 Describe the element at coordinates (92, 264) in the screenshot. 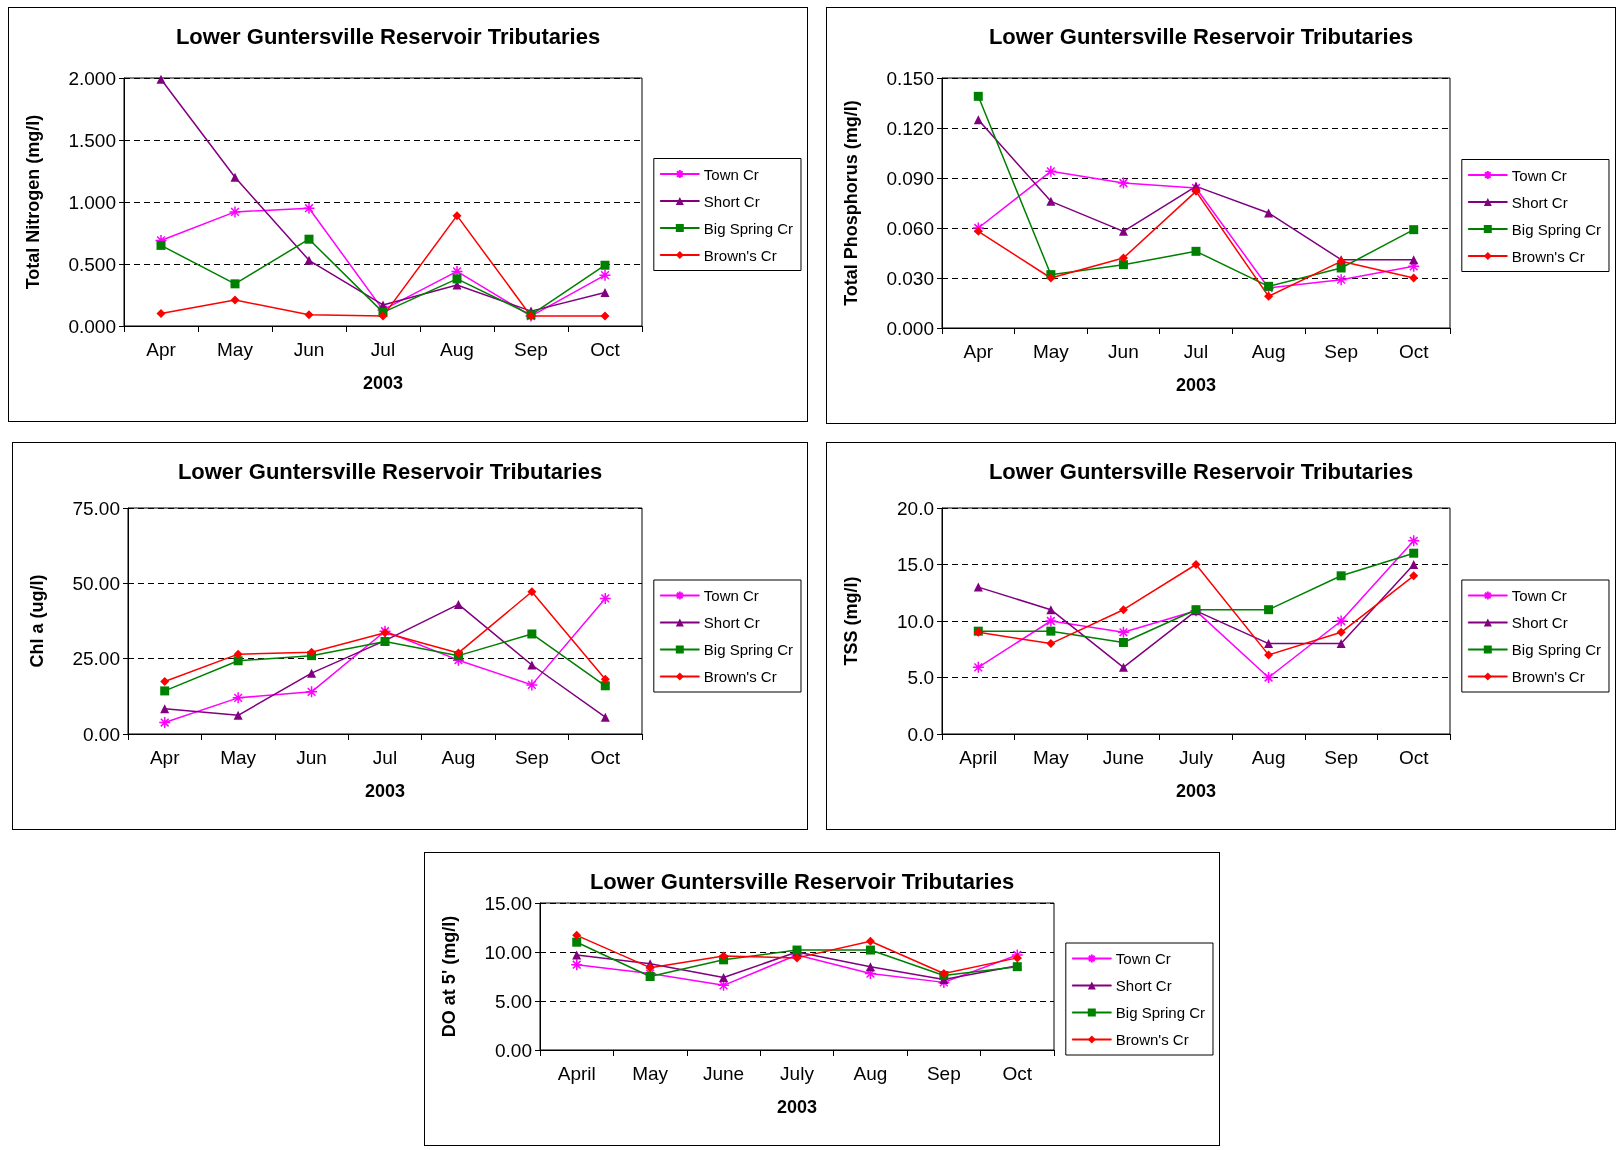

I see `y-tick-label: 0.500` at that location.